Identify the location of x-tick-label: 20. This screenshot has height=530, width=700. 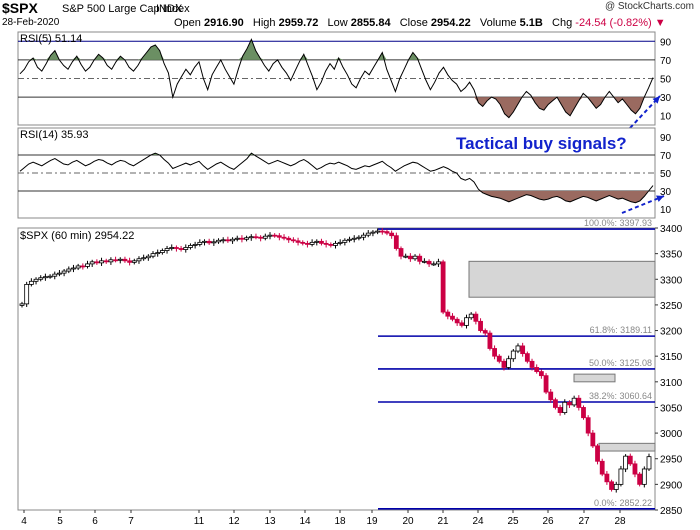
(408, 521).